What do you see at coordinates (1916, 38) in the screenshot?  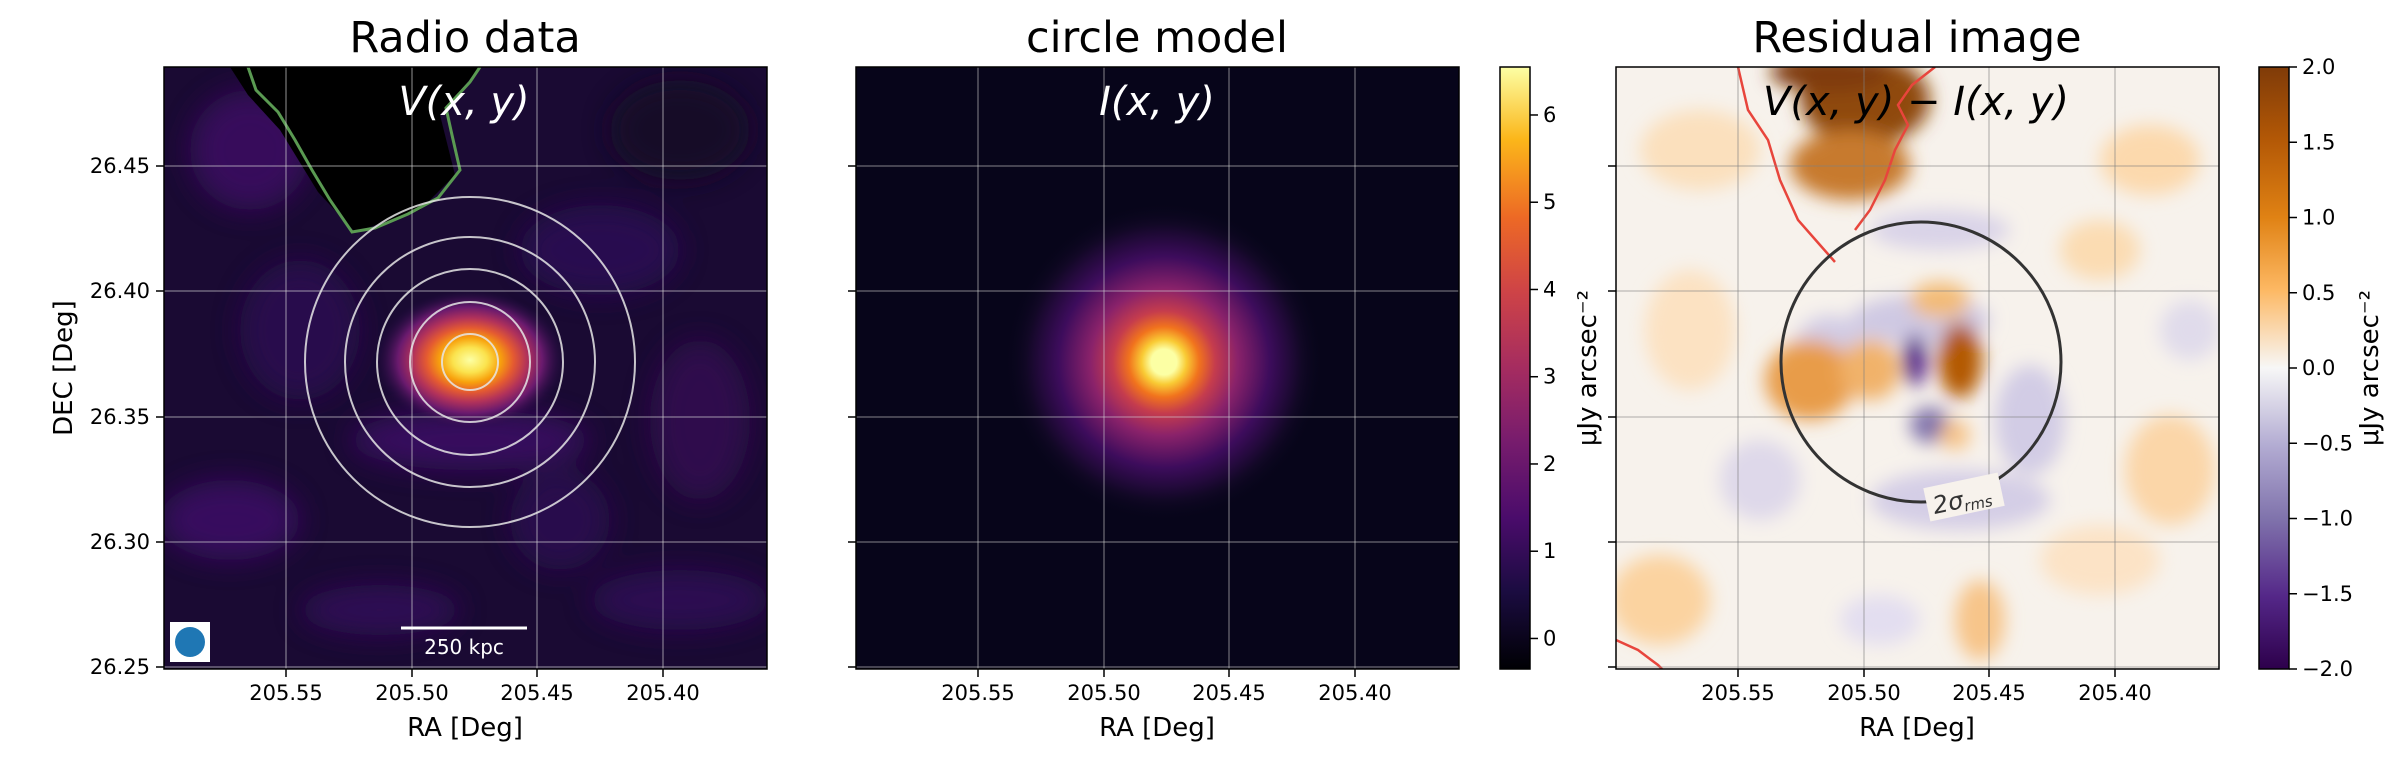 I see `title-residual-image: Residual image` at bounding box center [1916, 38].